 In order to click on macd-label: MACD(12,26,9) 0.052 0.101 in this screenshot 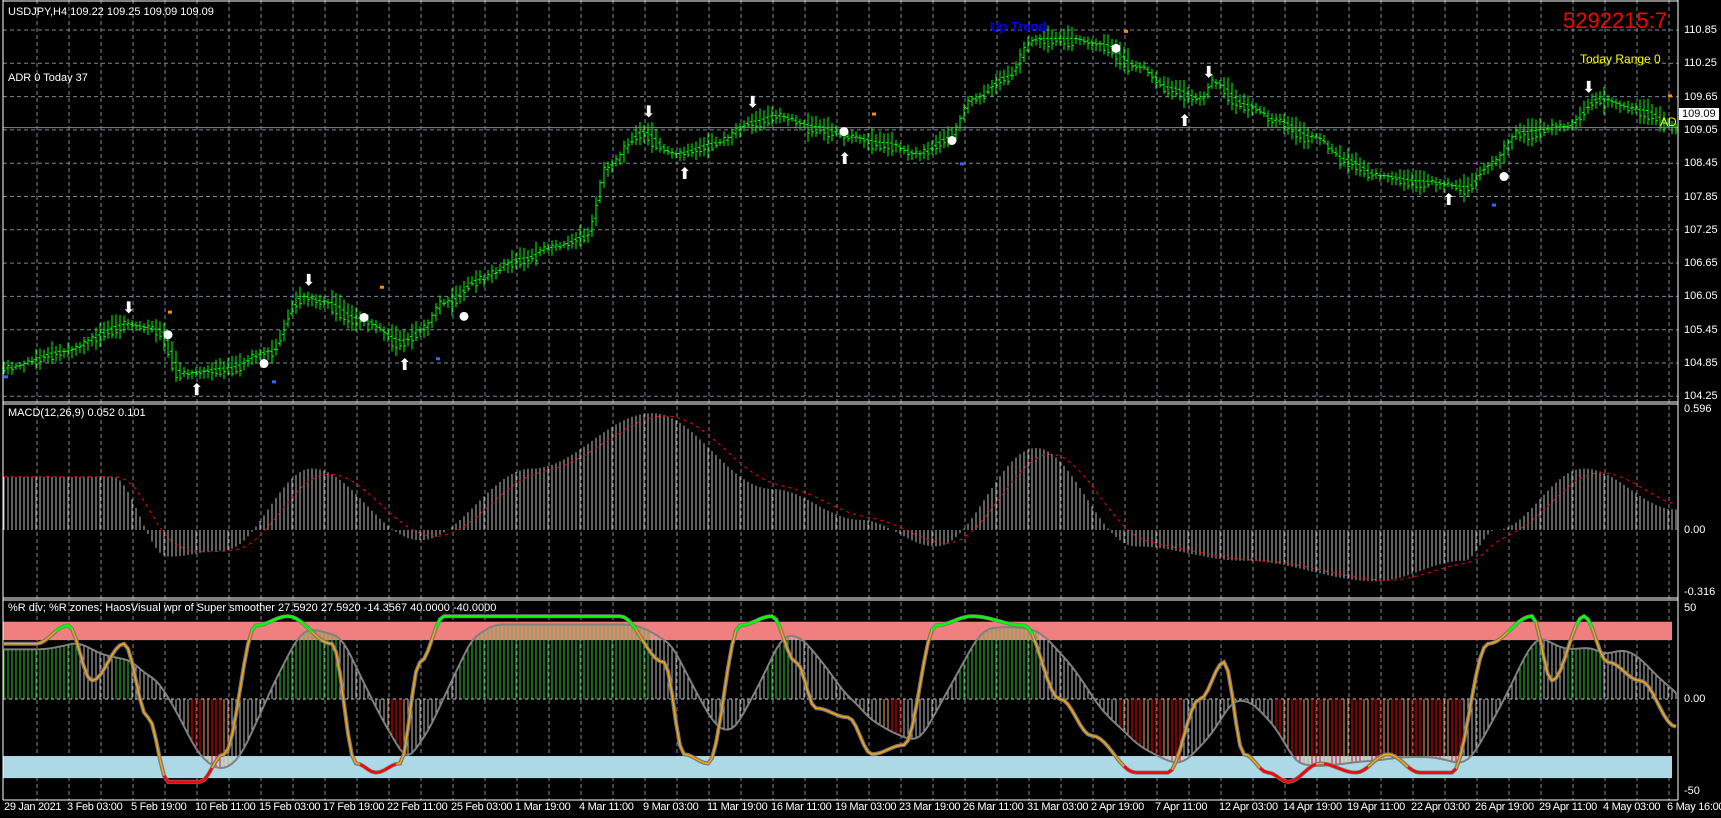, I will do `click(77, 413)`.